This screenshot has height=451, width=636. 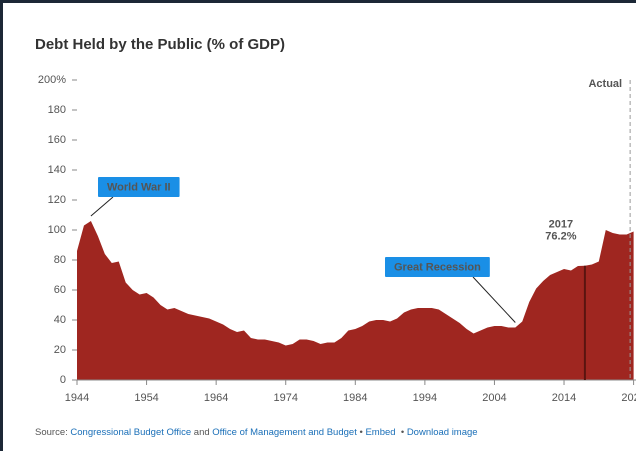 I want to click on y-tick-label: 200%, so click(x=52, y=80).